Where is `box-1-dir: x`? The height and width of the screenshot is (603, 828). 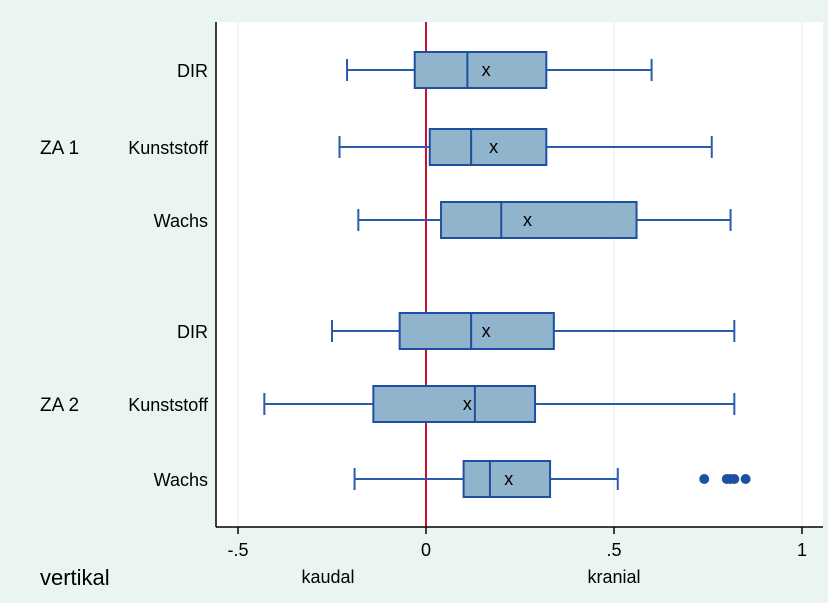
box-1-dir: x is located at coordinates (499, 70).